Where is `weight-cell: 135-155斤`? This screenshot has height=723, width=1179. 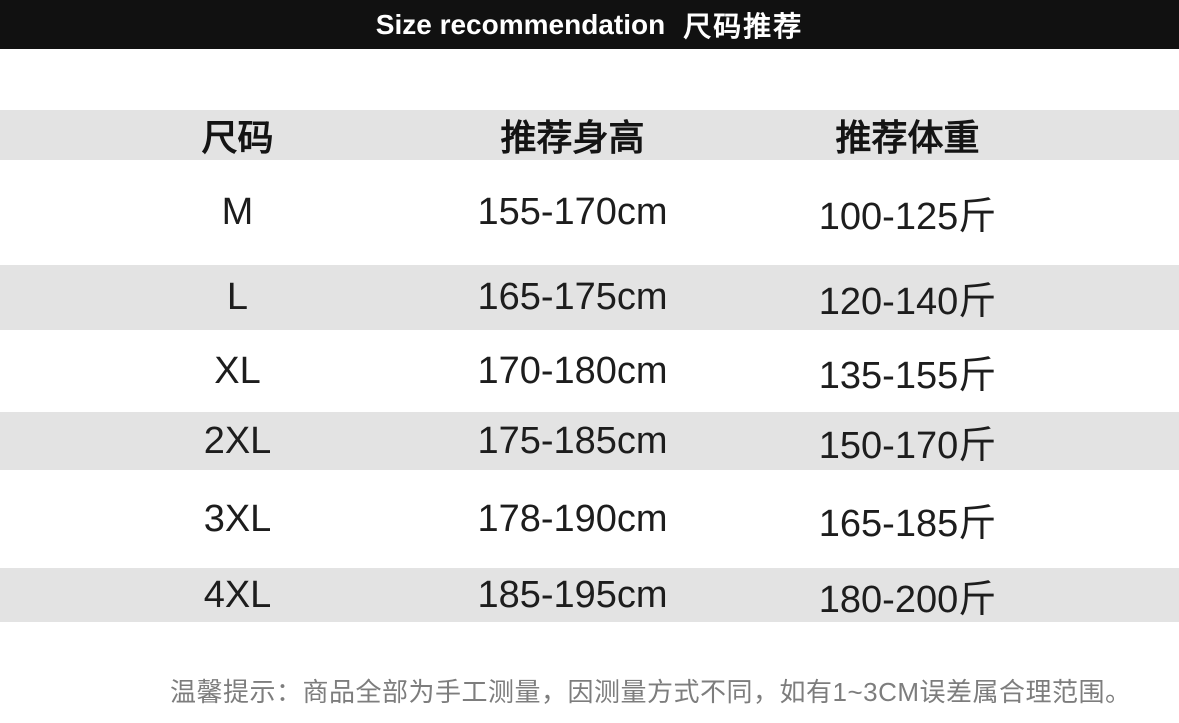
weight-cell: 135-155斤 is located at coordinates (907, 375).